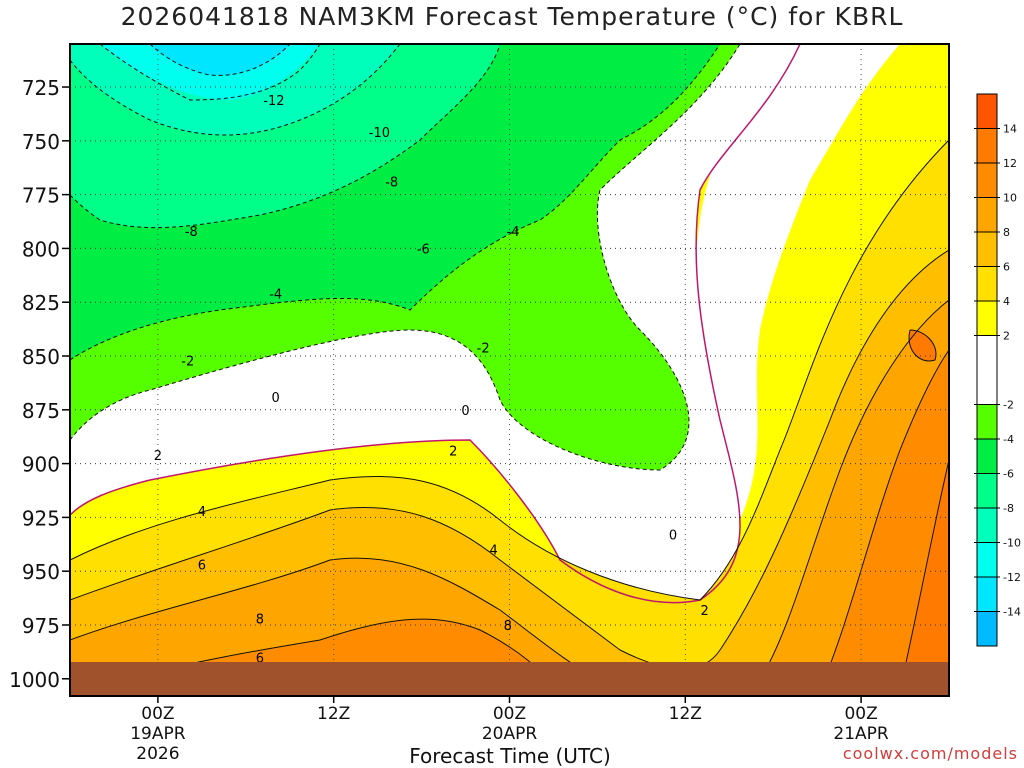  Describe the element at coordinates (41, 88) in the screenshot. I see `y-tick-label: 725` at that location.